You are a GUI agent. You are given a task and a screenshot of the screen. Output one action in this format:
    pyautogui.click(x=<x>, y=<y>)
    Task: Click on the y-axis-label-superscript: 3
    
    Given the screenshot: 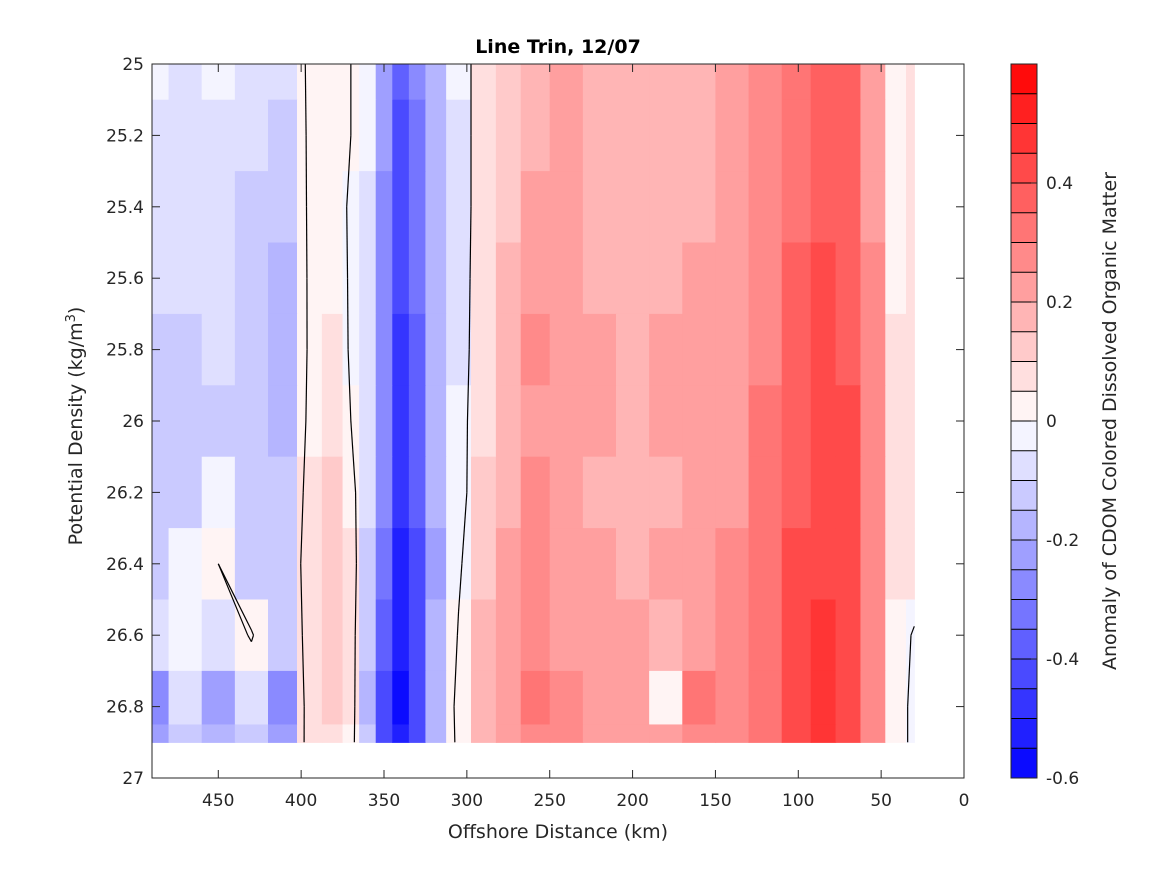 What is the action you would take?
    pyautogui.click(x=71, y=318)
    